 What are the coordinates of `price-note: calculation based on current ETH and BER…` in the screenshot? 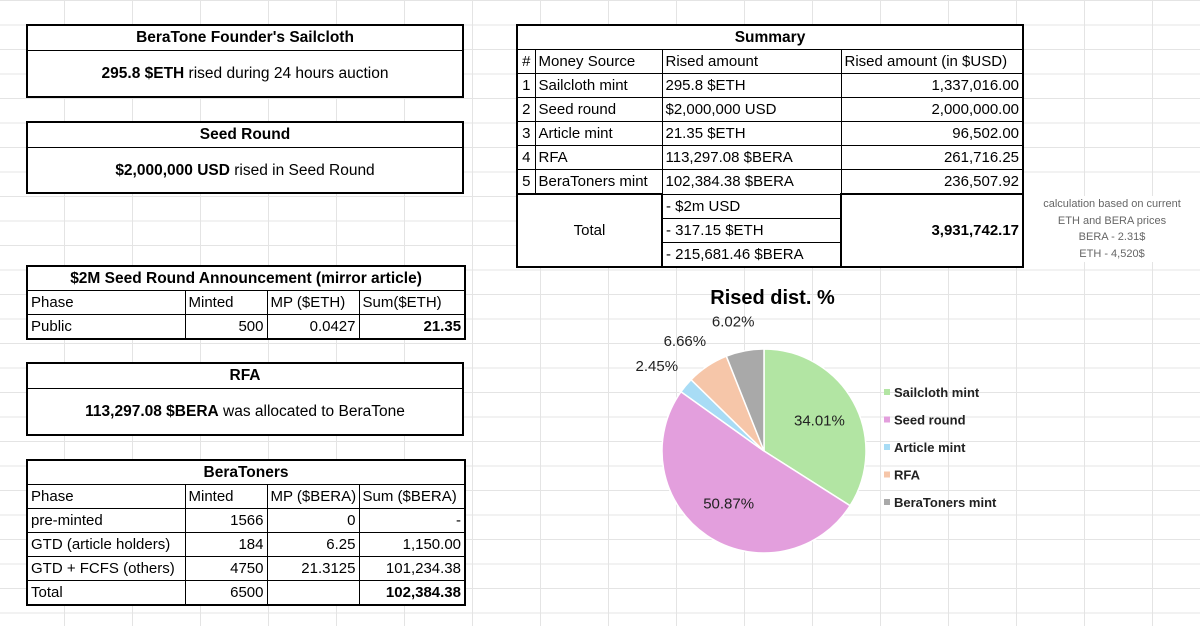 It's located at (1112, 229).